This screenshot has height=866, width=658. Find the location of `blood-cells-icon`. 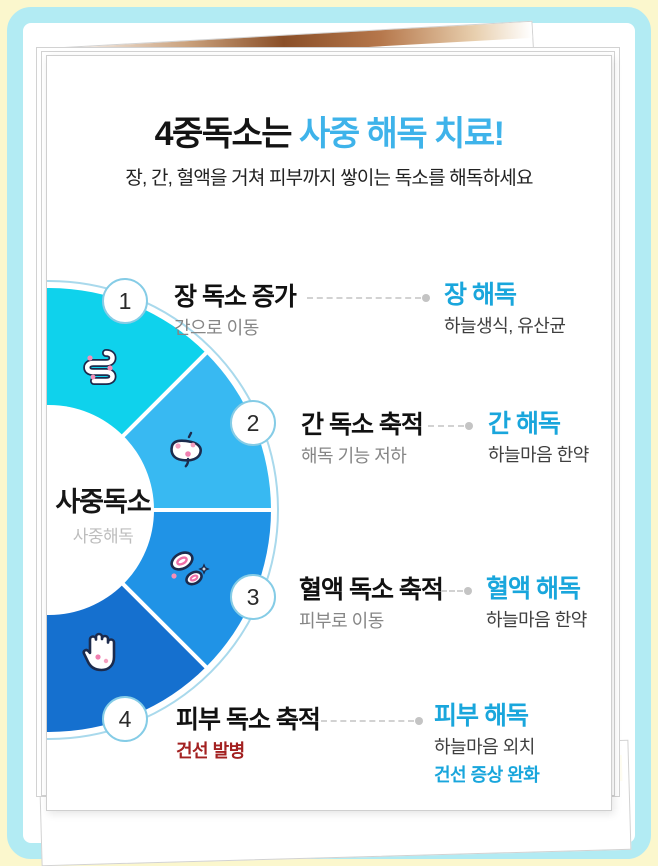

blood-cells-icon is located at coordinates (187, 569).